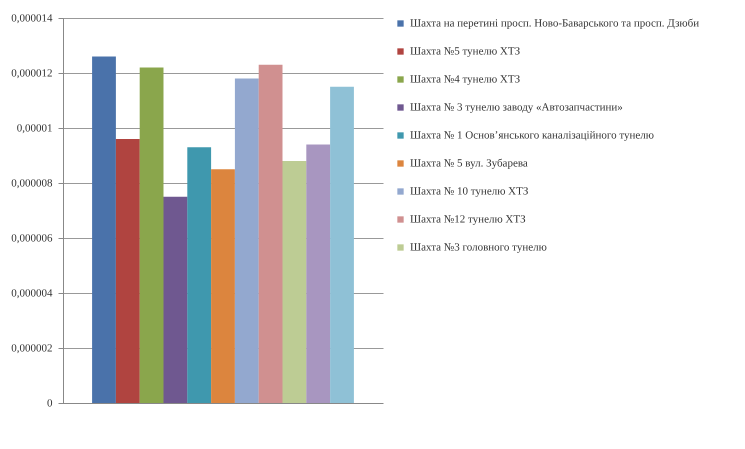  I want to click on legend-label: Шахта на перетині просп. Ново-Баварського та просп. Дзюби, so click(555, 24).